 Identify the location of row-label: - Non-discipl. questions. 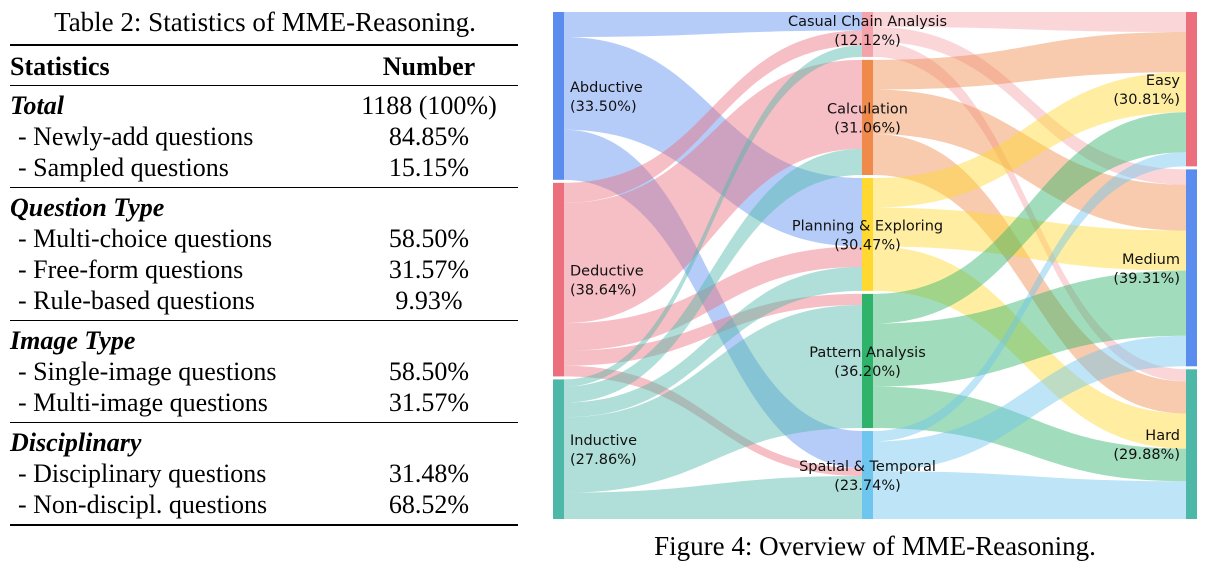
(175, 507).